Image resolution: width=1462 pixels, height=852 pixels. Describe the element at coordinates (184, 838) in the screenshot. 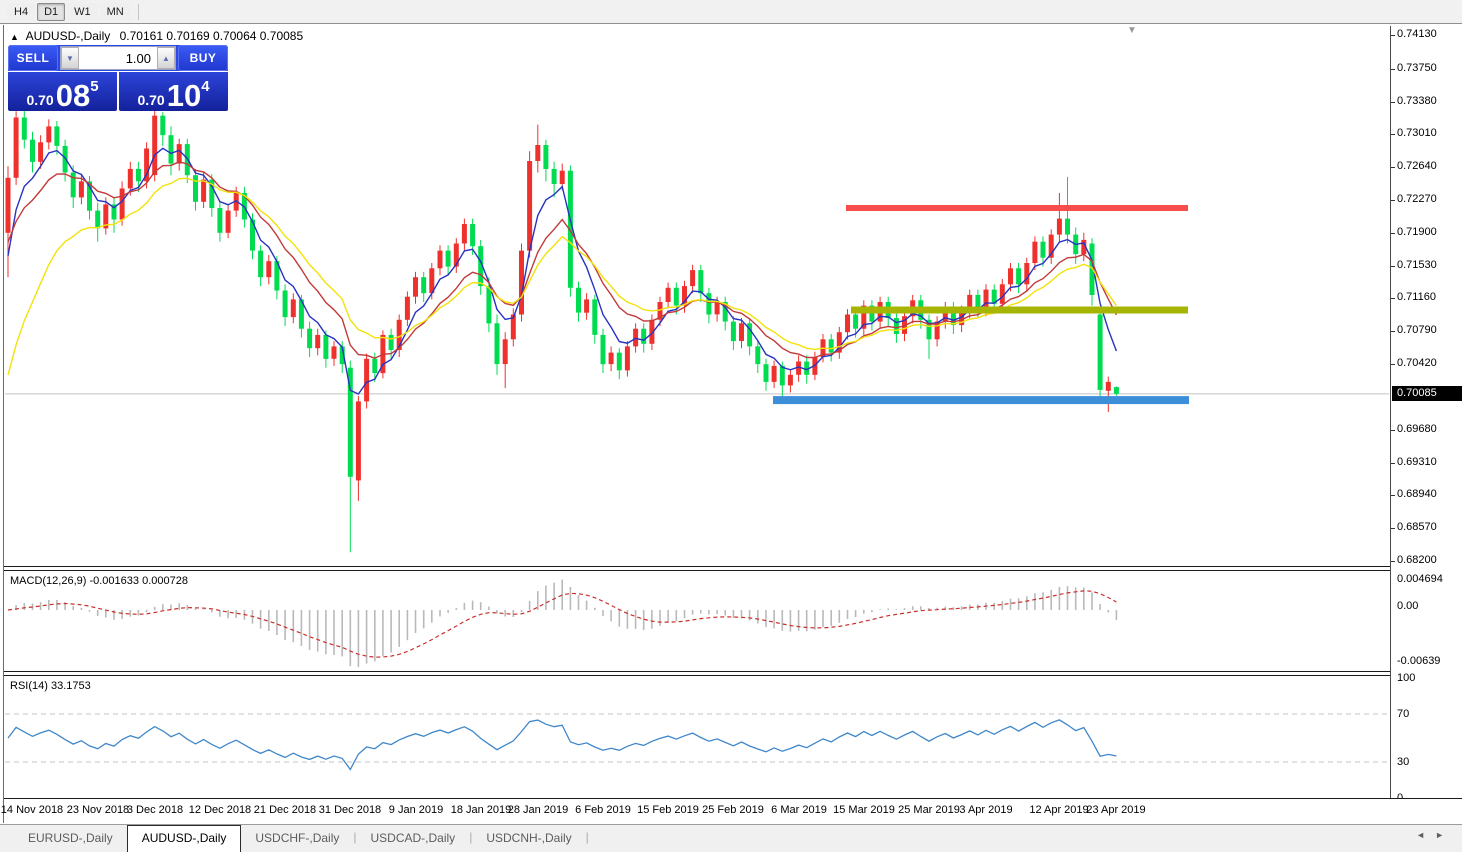

I see `chart-tab-audusd: AUDUSD-,Daily` at that location.